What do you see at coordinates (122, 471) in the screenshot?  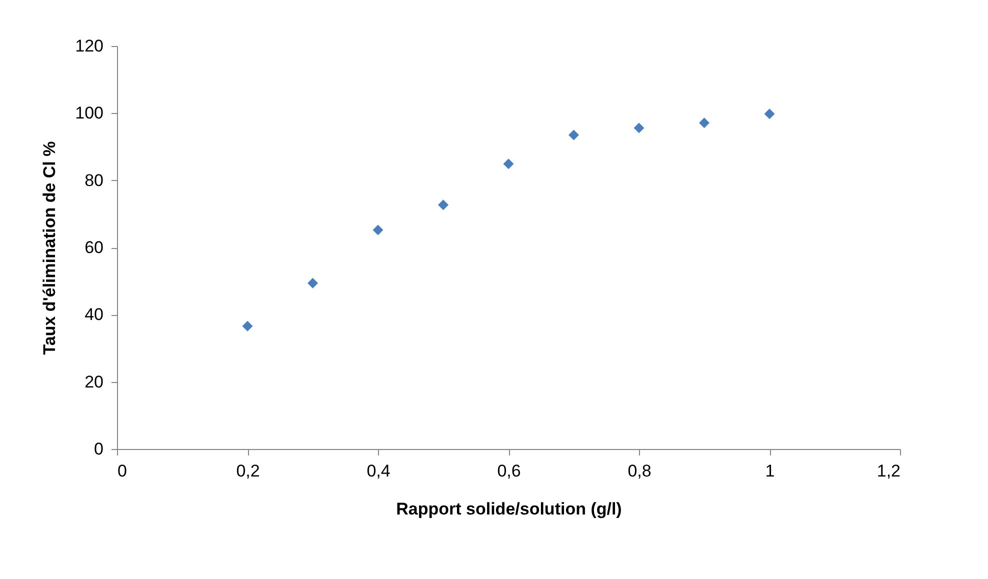 I see `x-tick-label: 0` at bounding box center [122, 471].